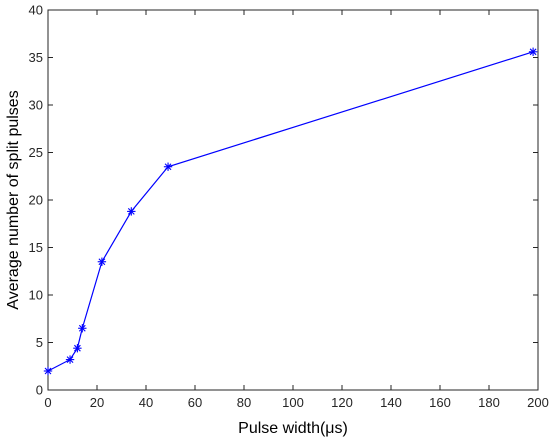 The width and height of the screenshot is (550, 445). I want to click on x-axis-label: Pulse width(μs), so click(293, 428).